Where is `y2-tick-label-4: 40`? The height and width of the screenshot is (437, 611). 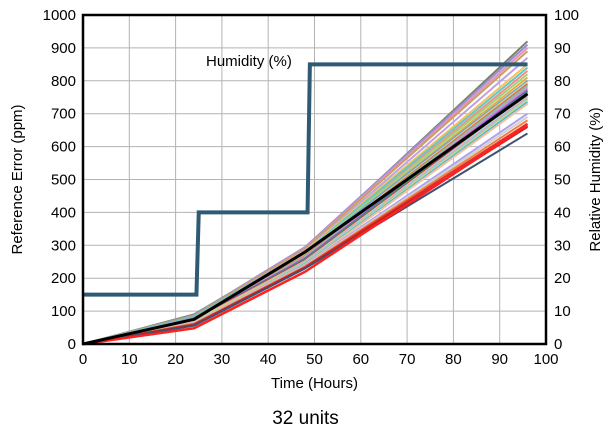
y2-tick-label-4: 40 is located at coordinates (562, 212).